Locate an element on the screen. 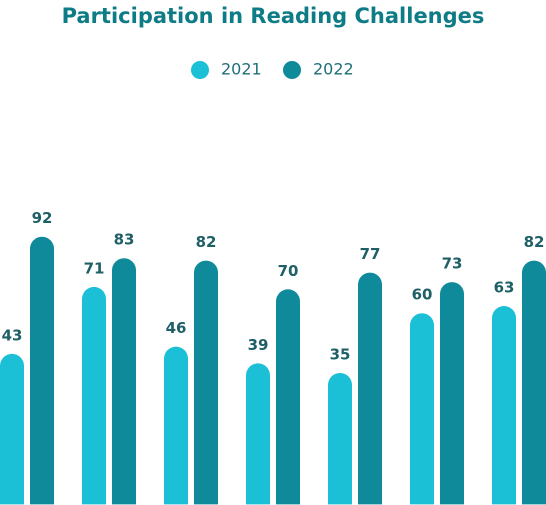 The width and height of the screenshot is (546, 505). chart-title: Participation in Reading Challenges is located at coordinates (273, 16).